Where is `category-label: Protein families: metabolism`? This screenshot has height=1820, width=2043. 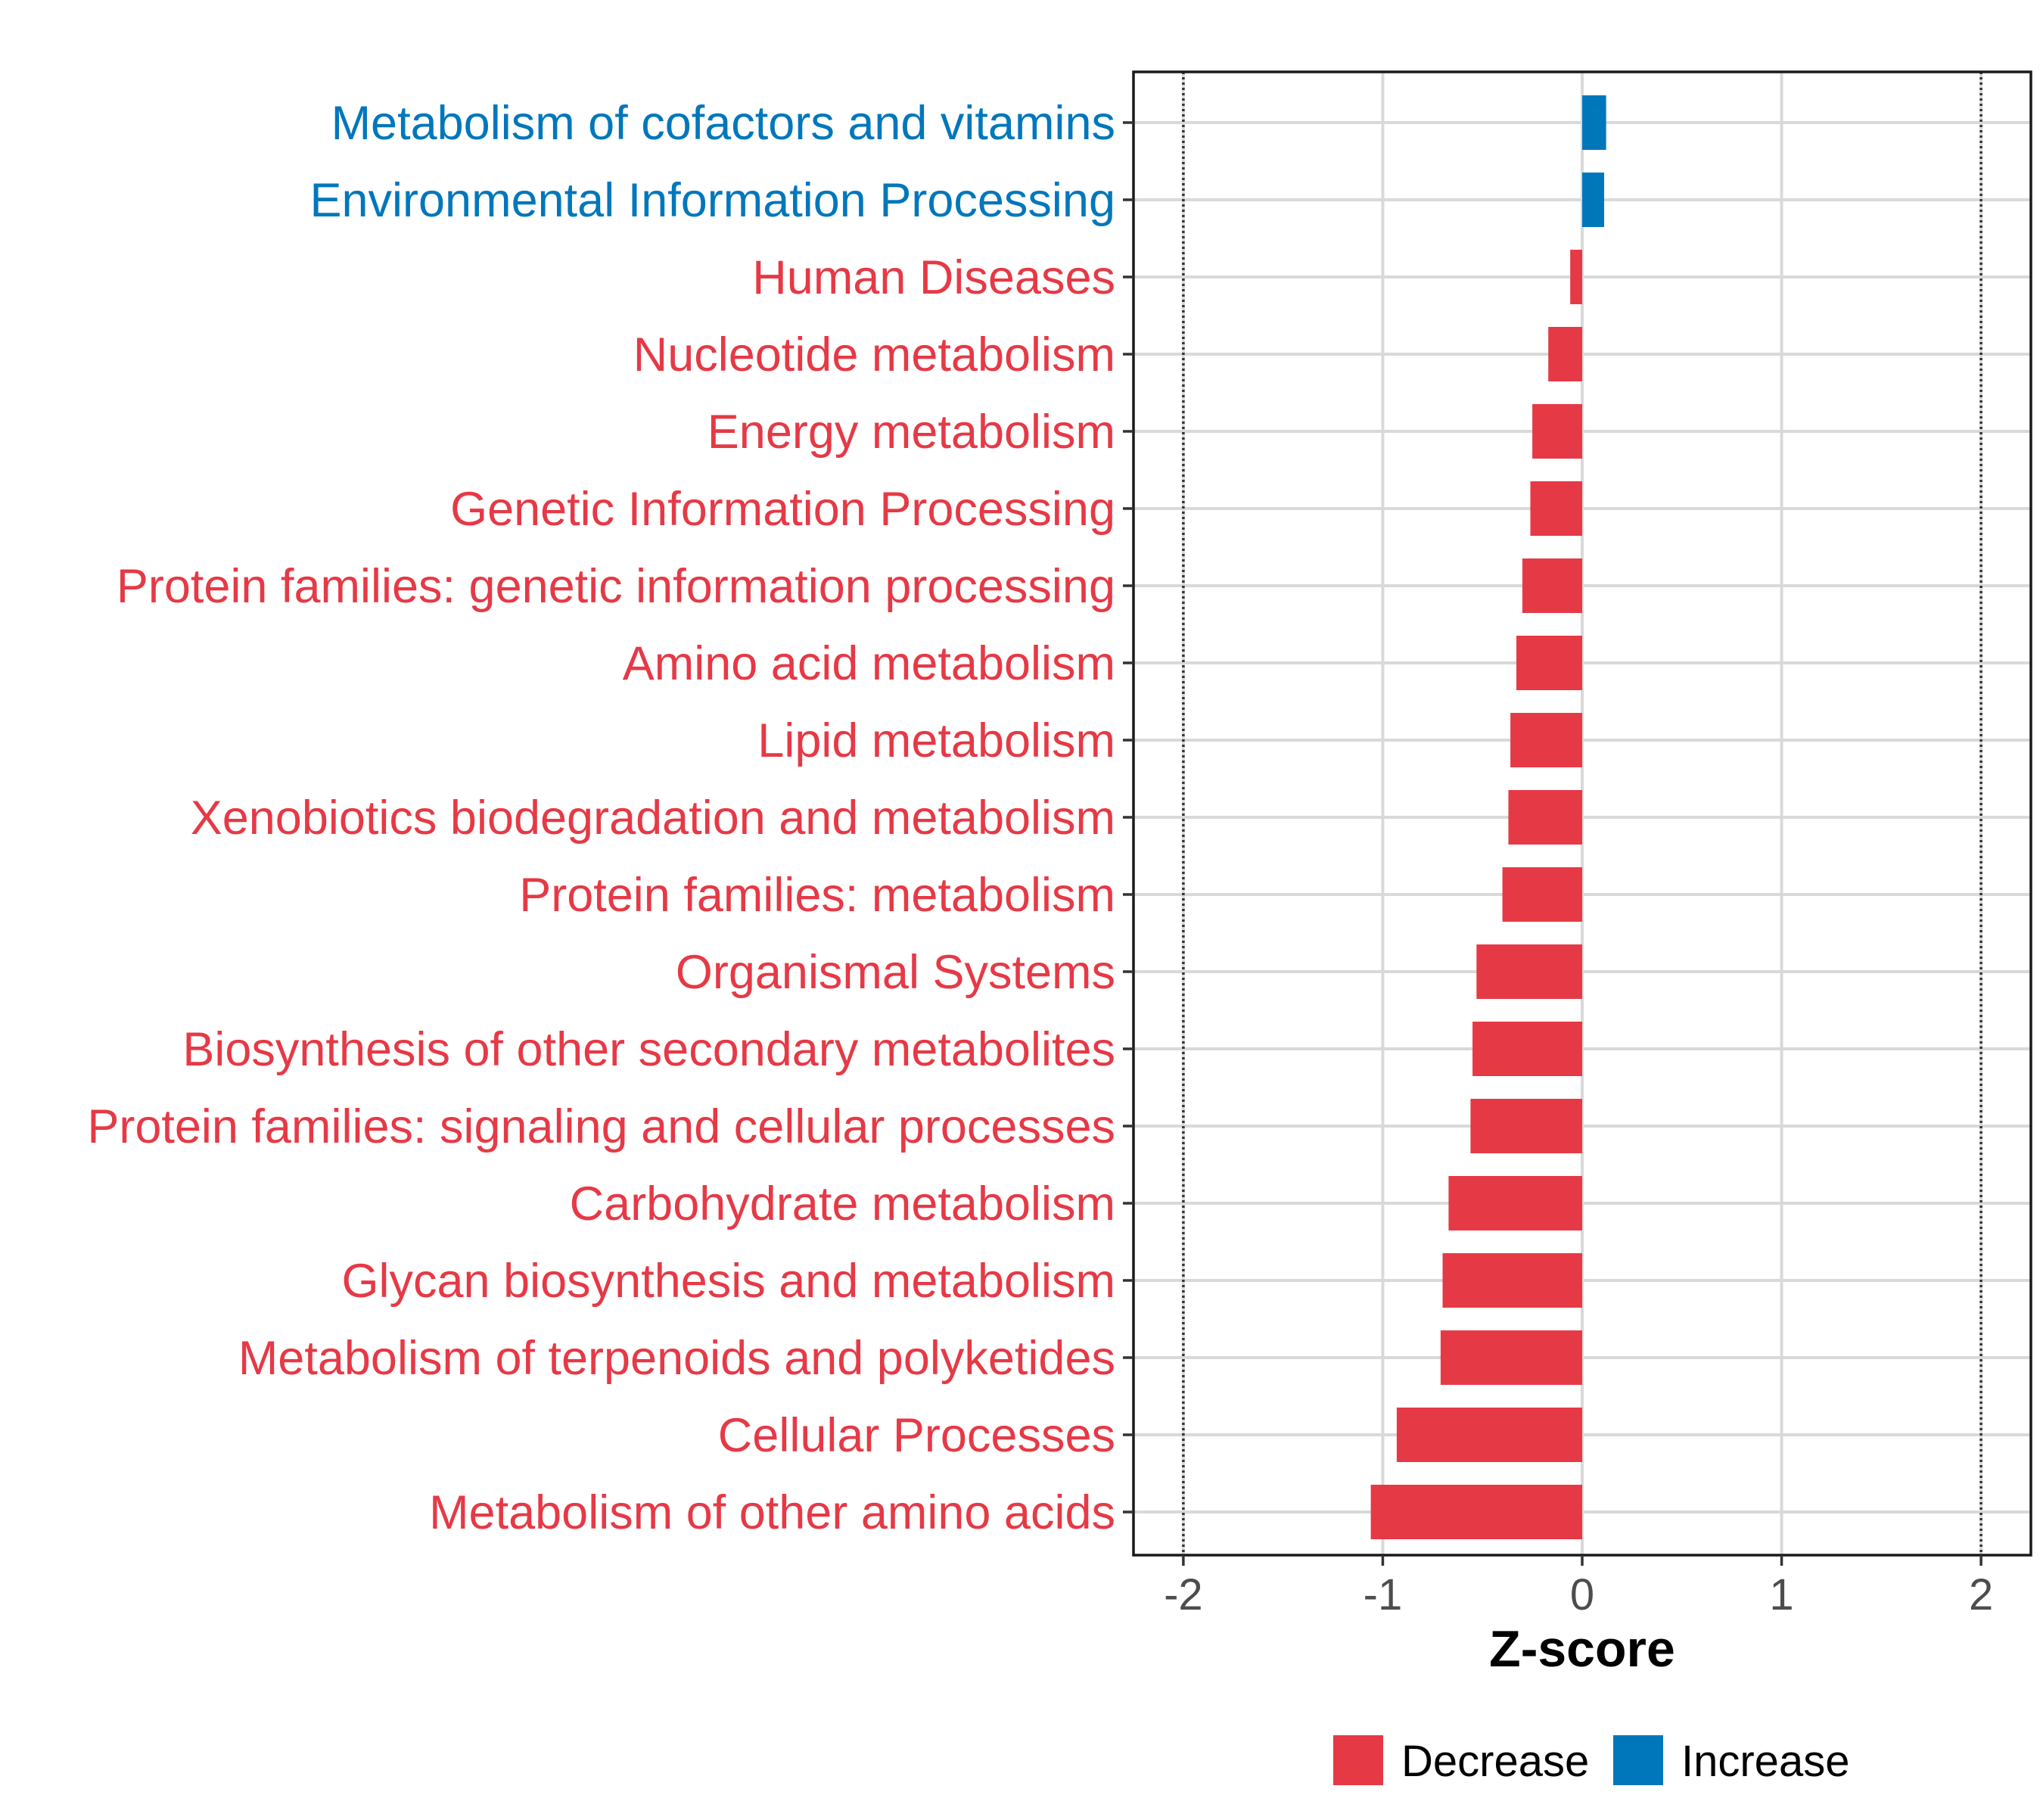
category-label: Protein families: metabolism is located at coordinates (817, 896).